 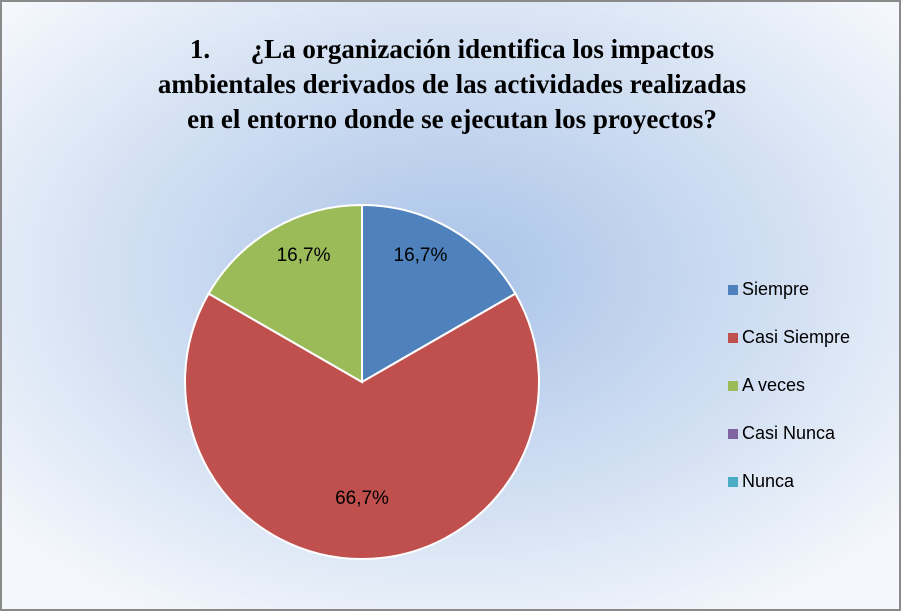 What do you see at coordinates (775, 289) in the screenshot?
I see `legend-label: Siempre` at bounding box center [775, 289].